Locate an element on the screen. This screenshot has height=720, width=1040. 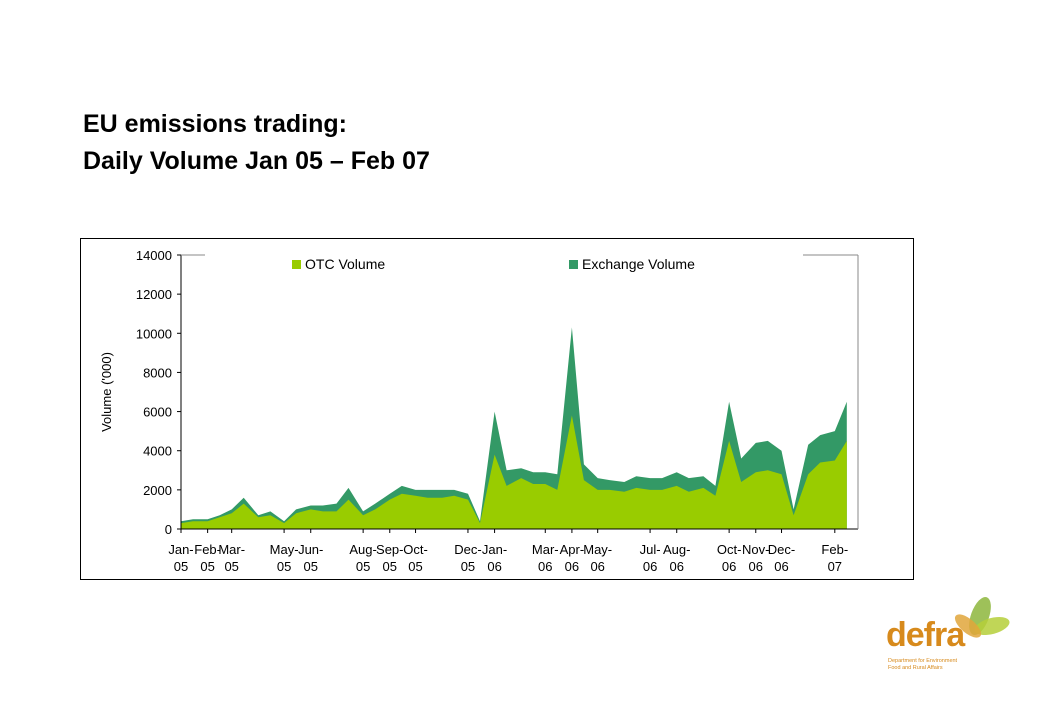
logo-subtitle-line1: Department for Environment is located at coordinates (923, 661).